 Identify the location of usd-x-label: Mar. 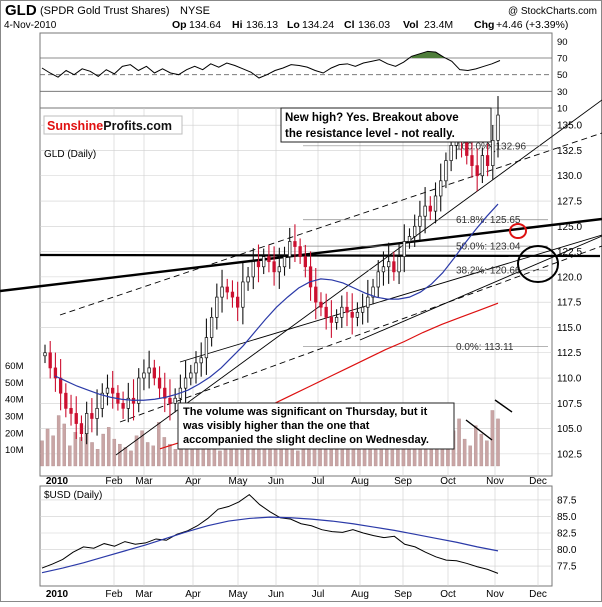
(144, 594).